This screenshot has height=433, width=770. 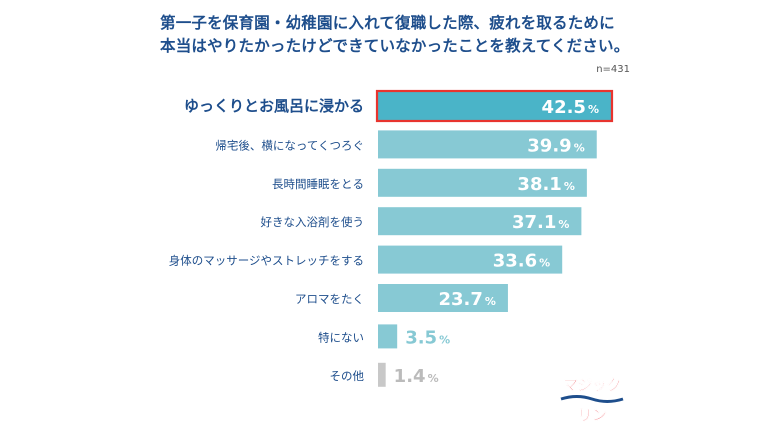 What do you see at coordinates (521, 261) in the screenshot?
I see `value-label: 33.6%` at bounding box center [521, 261].